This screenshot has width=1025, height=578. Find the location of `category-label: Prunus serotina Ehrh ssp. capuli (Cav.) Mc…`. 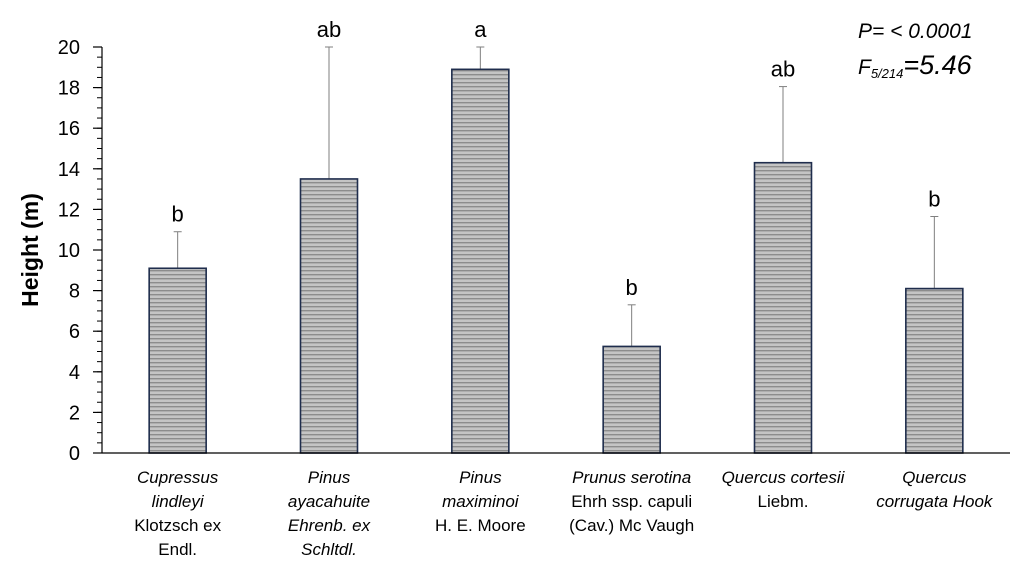

category-label: Prunus serotina Ehrh ssp. capuli (Cav.) Mc… is located at coordinates (631, 501).